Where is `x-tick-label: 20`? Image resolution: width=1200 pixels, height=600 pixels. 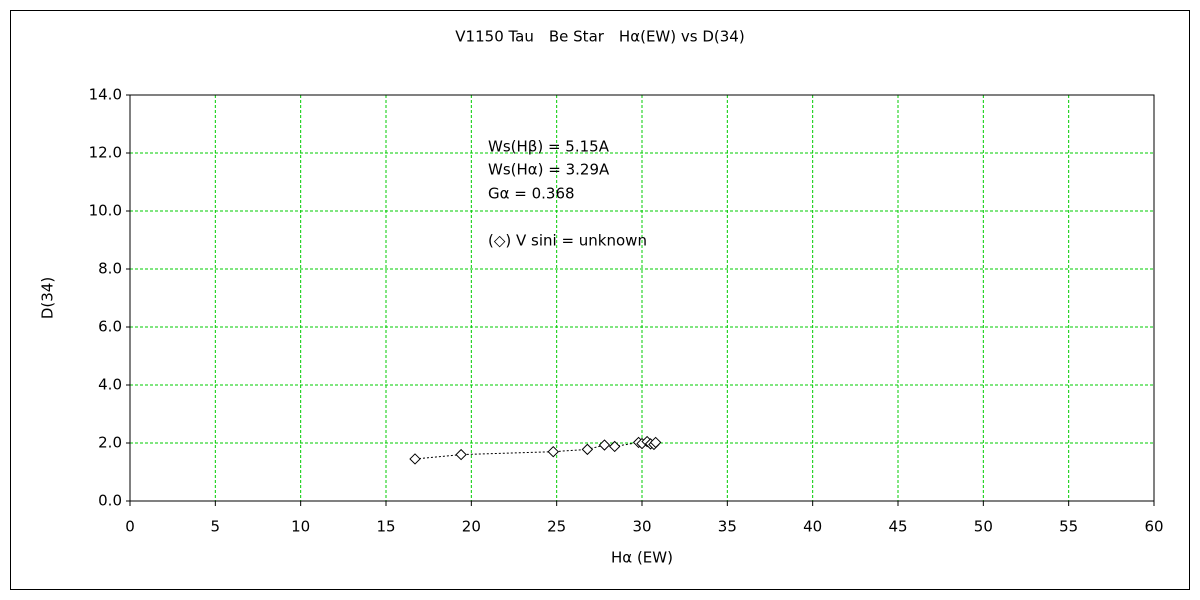 x-tick-label: 20 is located at coordinates (471, 527).